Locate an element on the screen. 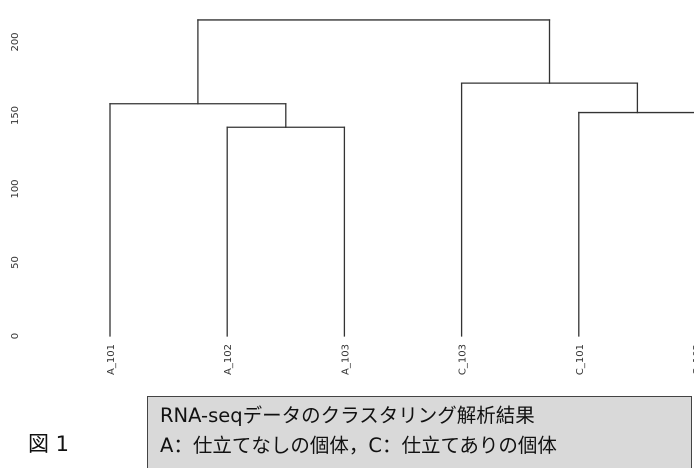 The image size is (694, 468). y-tick-label: 200 is located at coordinates (15, 41).